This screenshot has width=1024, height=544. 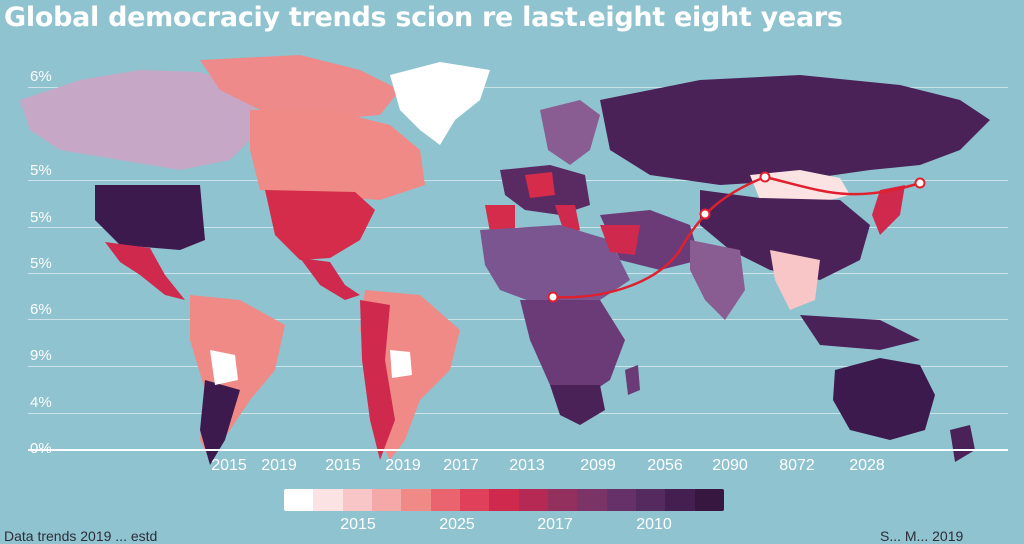 What do you see at coordinates (500, 218) in the screenshot?
I see `region-spain` at bounding box center [500, 218].